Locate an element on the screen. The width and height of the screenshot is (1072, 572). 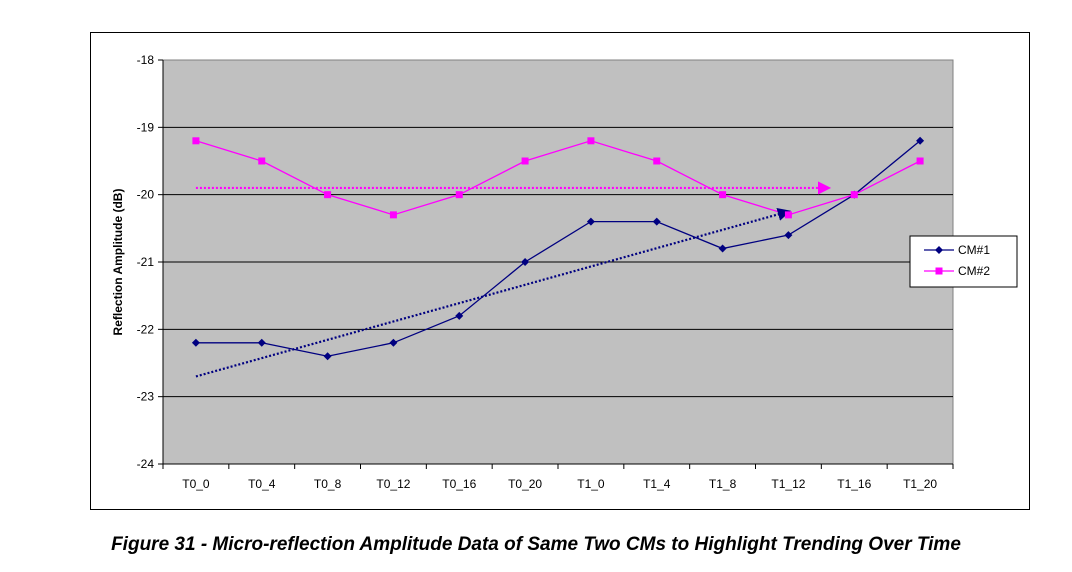
y-tick-label: -20 is located at coordinates (146, 195).